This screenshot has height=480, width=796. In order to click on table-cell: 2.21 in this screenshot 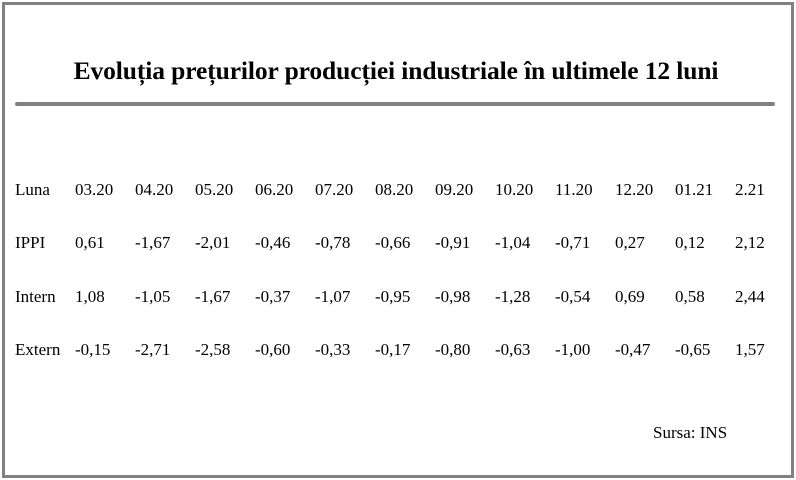, I will do `click(750, 189)`.